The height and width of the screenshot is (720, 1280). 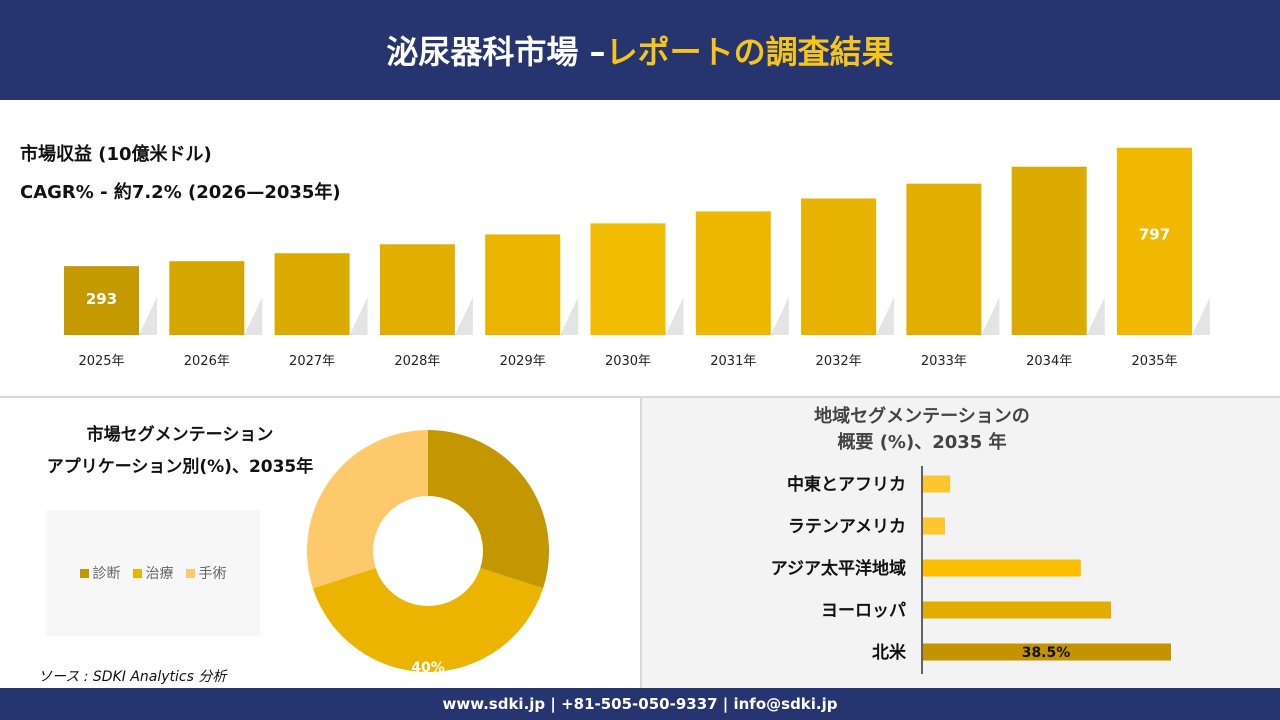 What do you see at coordinates (101, 361) in the screenshot?
I see `year-tick-label: 2025年` at bounding box center [101, 361].